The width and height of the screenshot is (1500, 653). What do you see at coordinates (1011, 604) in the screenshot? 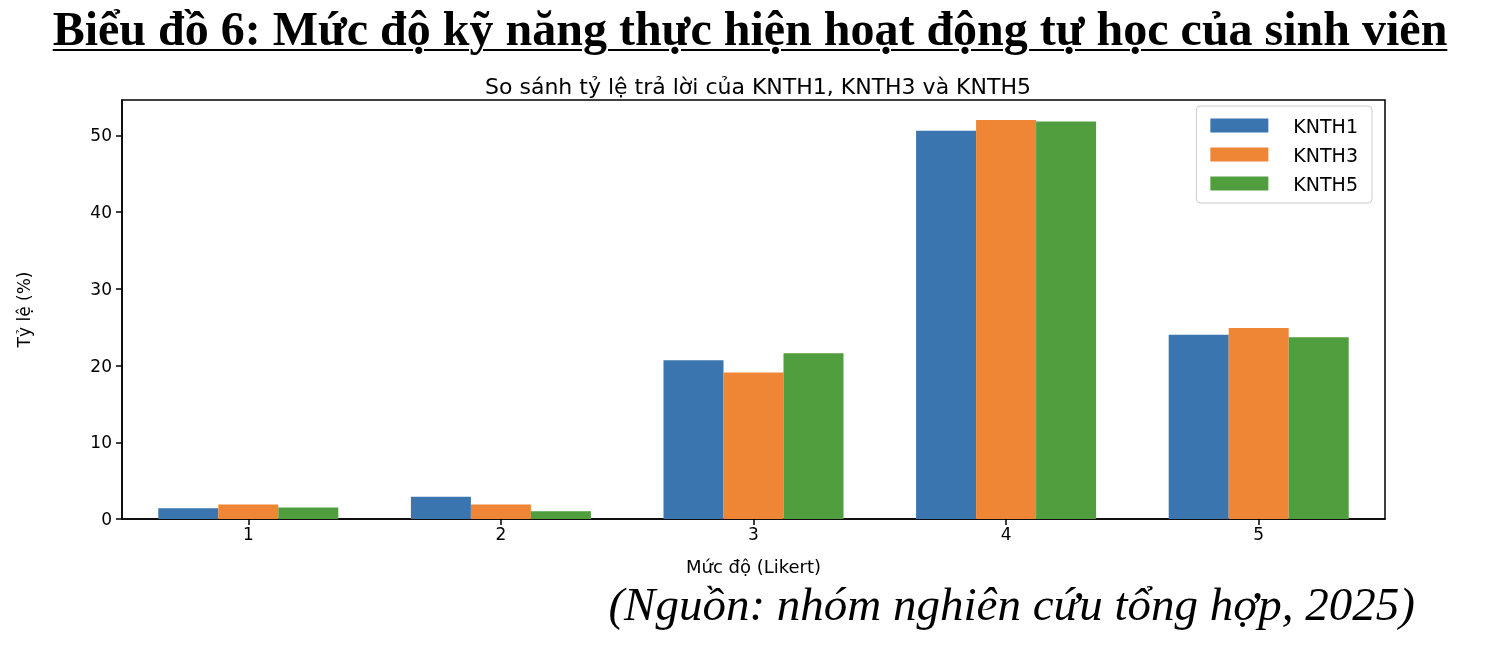
I see `text: (Nguồn: nhóm nghiên cứu tổng hợp, 2025)` at bounding box center [1011, 604].